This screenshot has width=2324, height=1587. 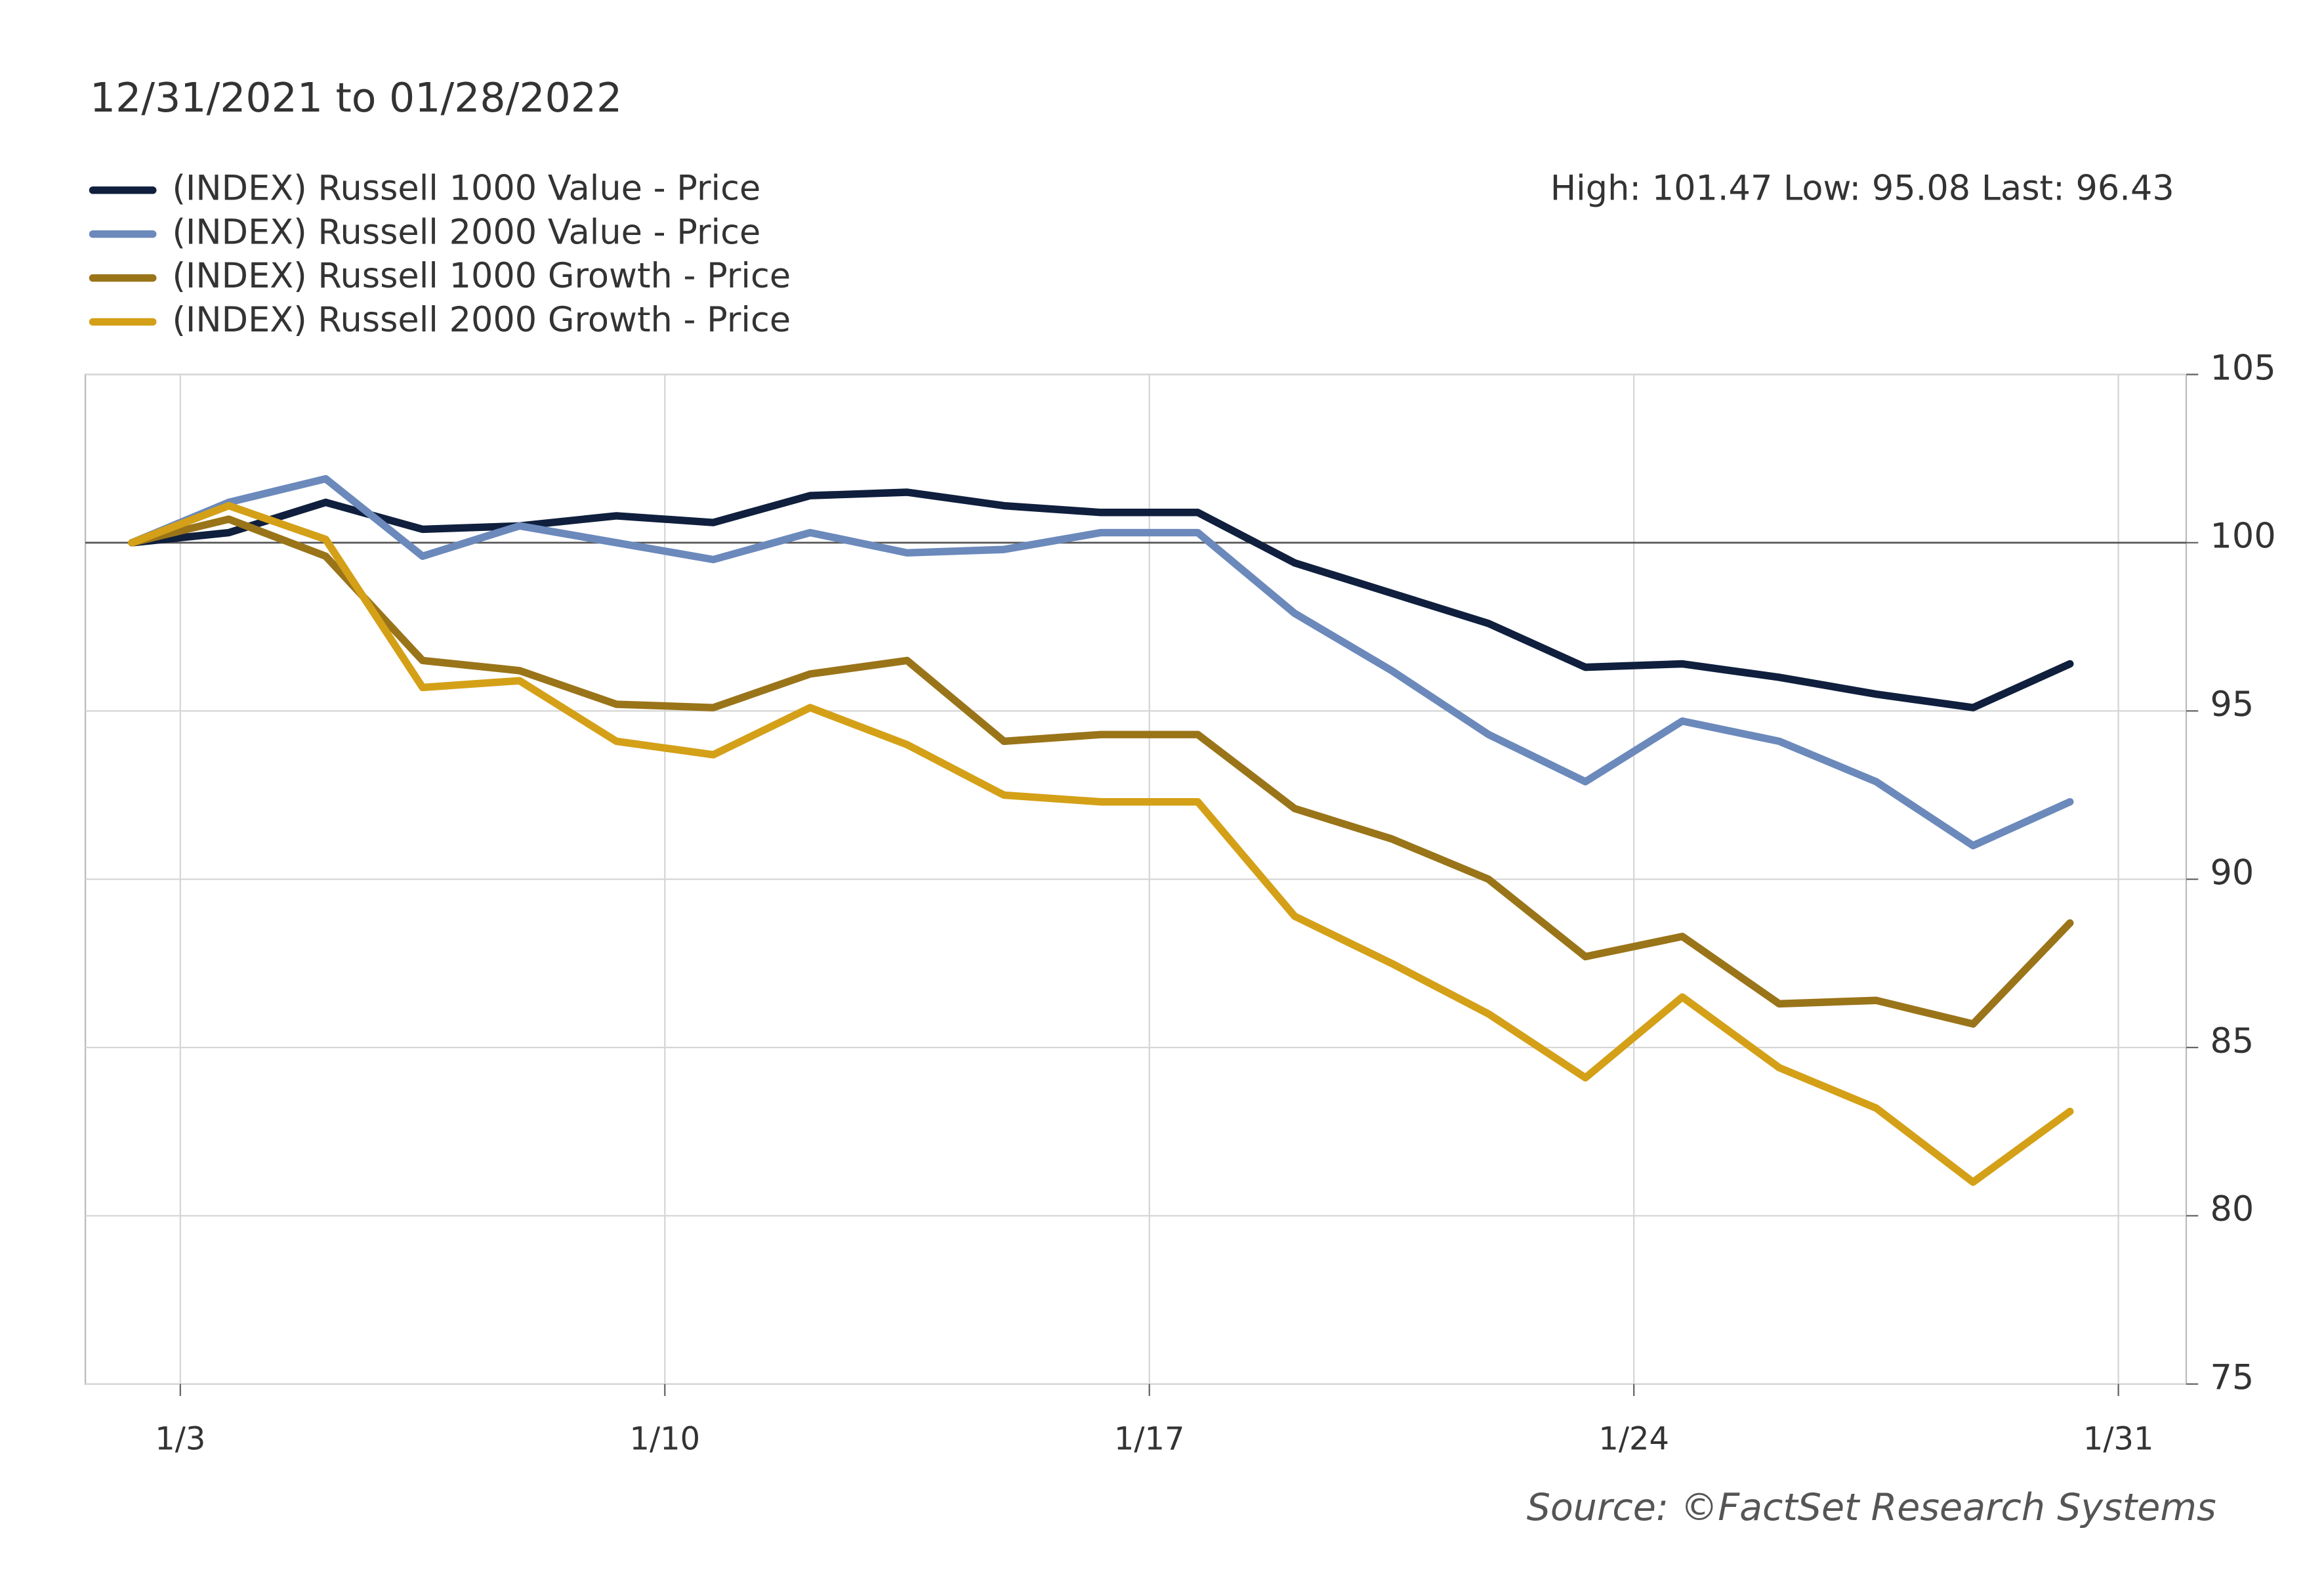 What do you see at coordinates (2232, 705) in the screenshot?
I see `y-tick-label: 95` at bounding box center [2232, 705].